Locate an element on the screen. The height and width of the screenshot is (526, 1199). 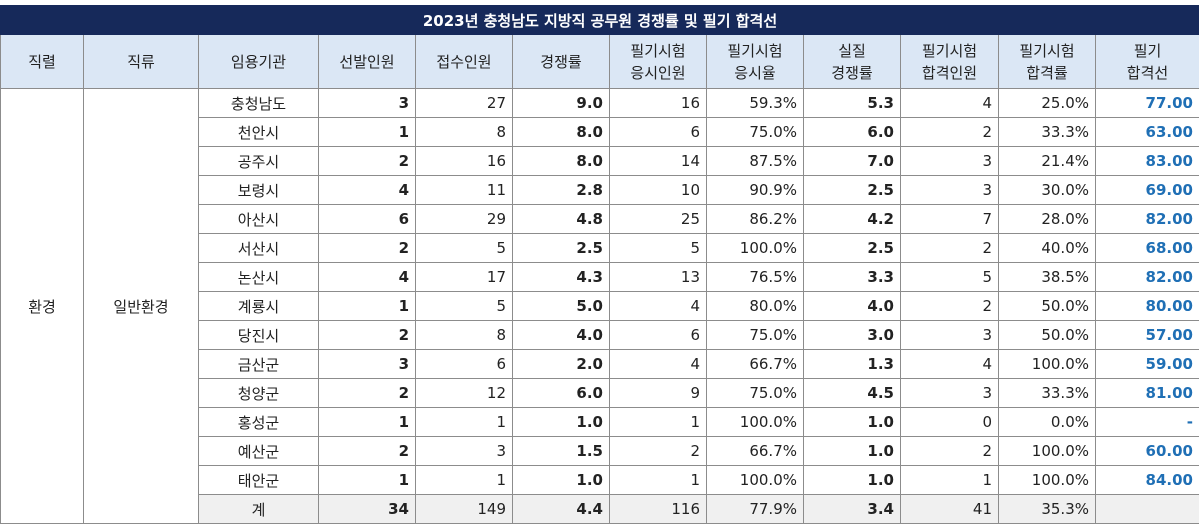
cell-real-ratio: 3.3 is located at coordinates (852, 277).